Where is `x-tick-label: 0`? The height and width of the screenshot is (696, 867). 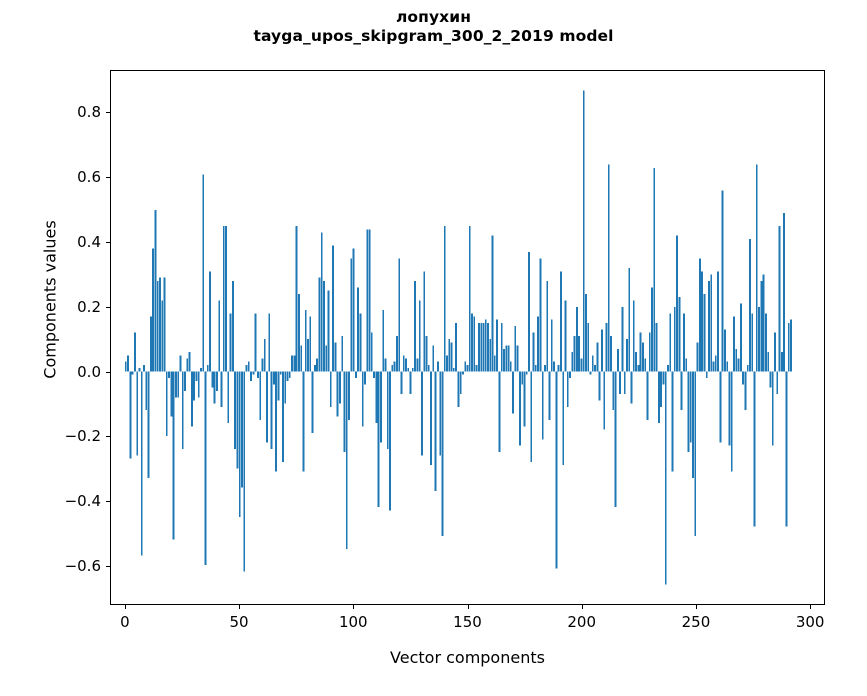 x-tick-label: 0 is located at coordinates (125, 622).